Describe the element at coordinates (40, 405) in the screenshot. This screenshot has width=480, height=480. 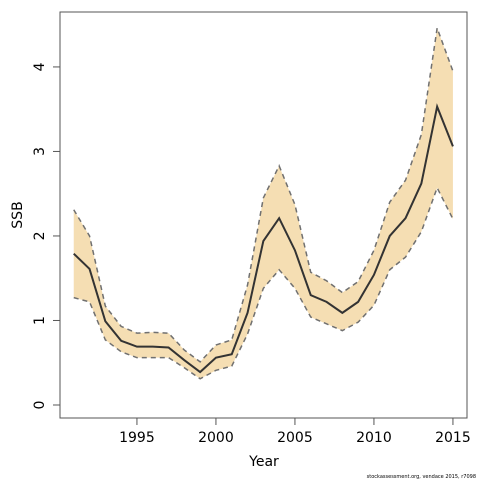
I see `y-tick-label: 0` at that location.